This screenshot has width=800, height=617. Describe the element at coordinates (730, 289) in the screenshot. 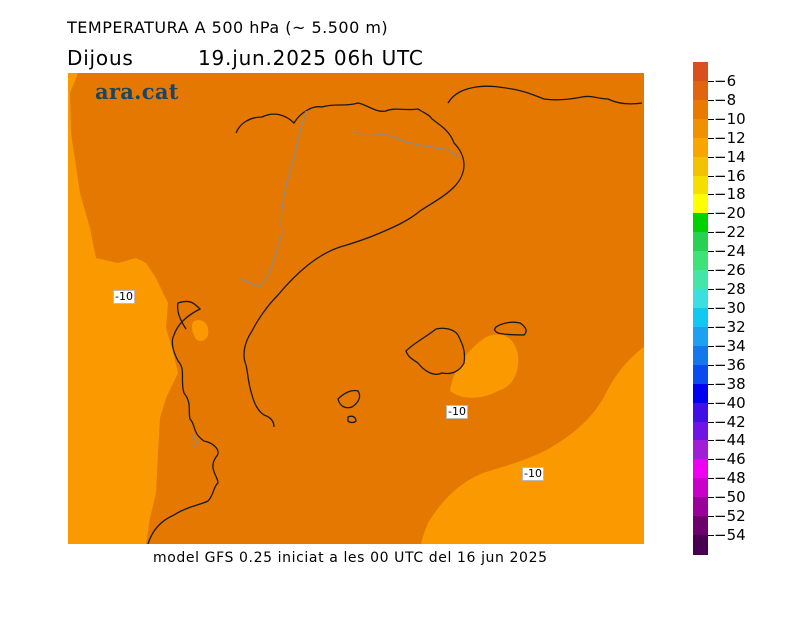

I see `legend-label: −28` at that location.